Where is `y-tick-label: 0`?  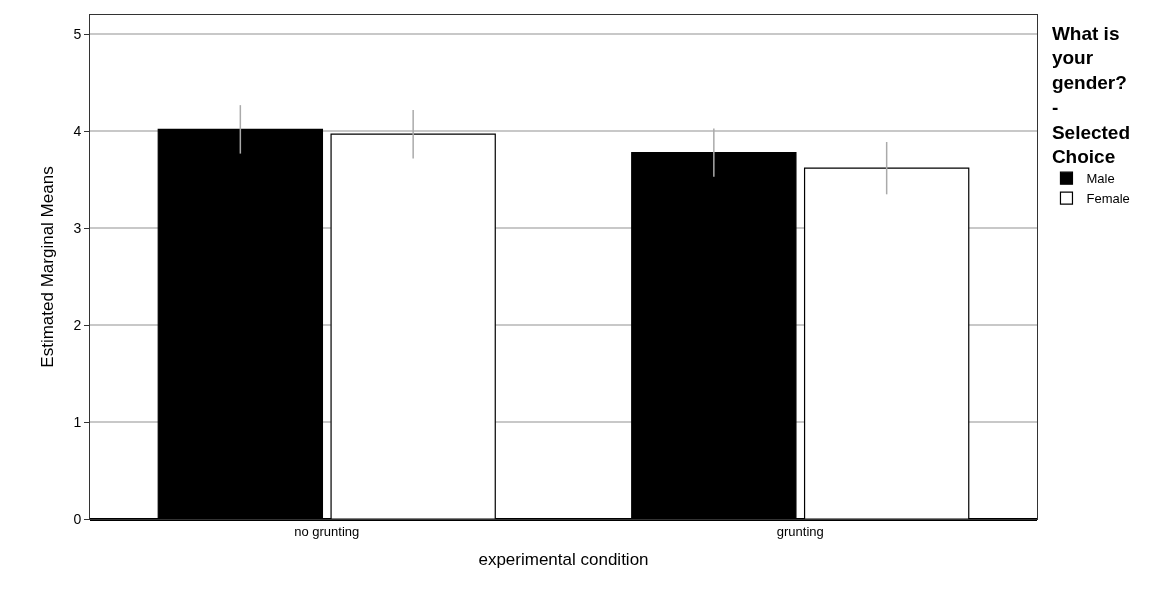 y-tick-label: 0 is located at coordinates (77, 518).